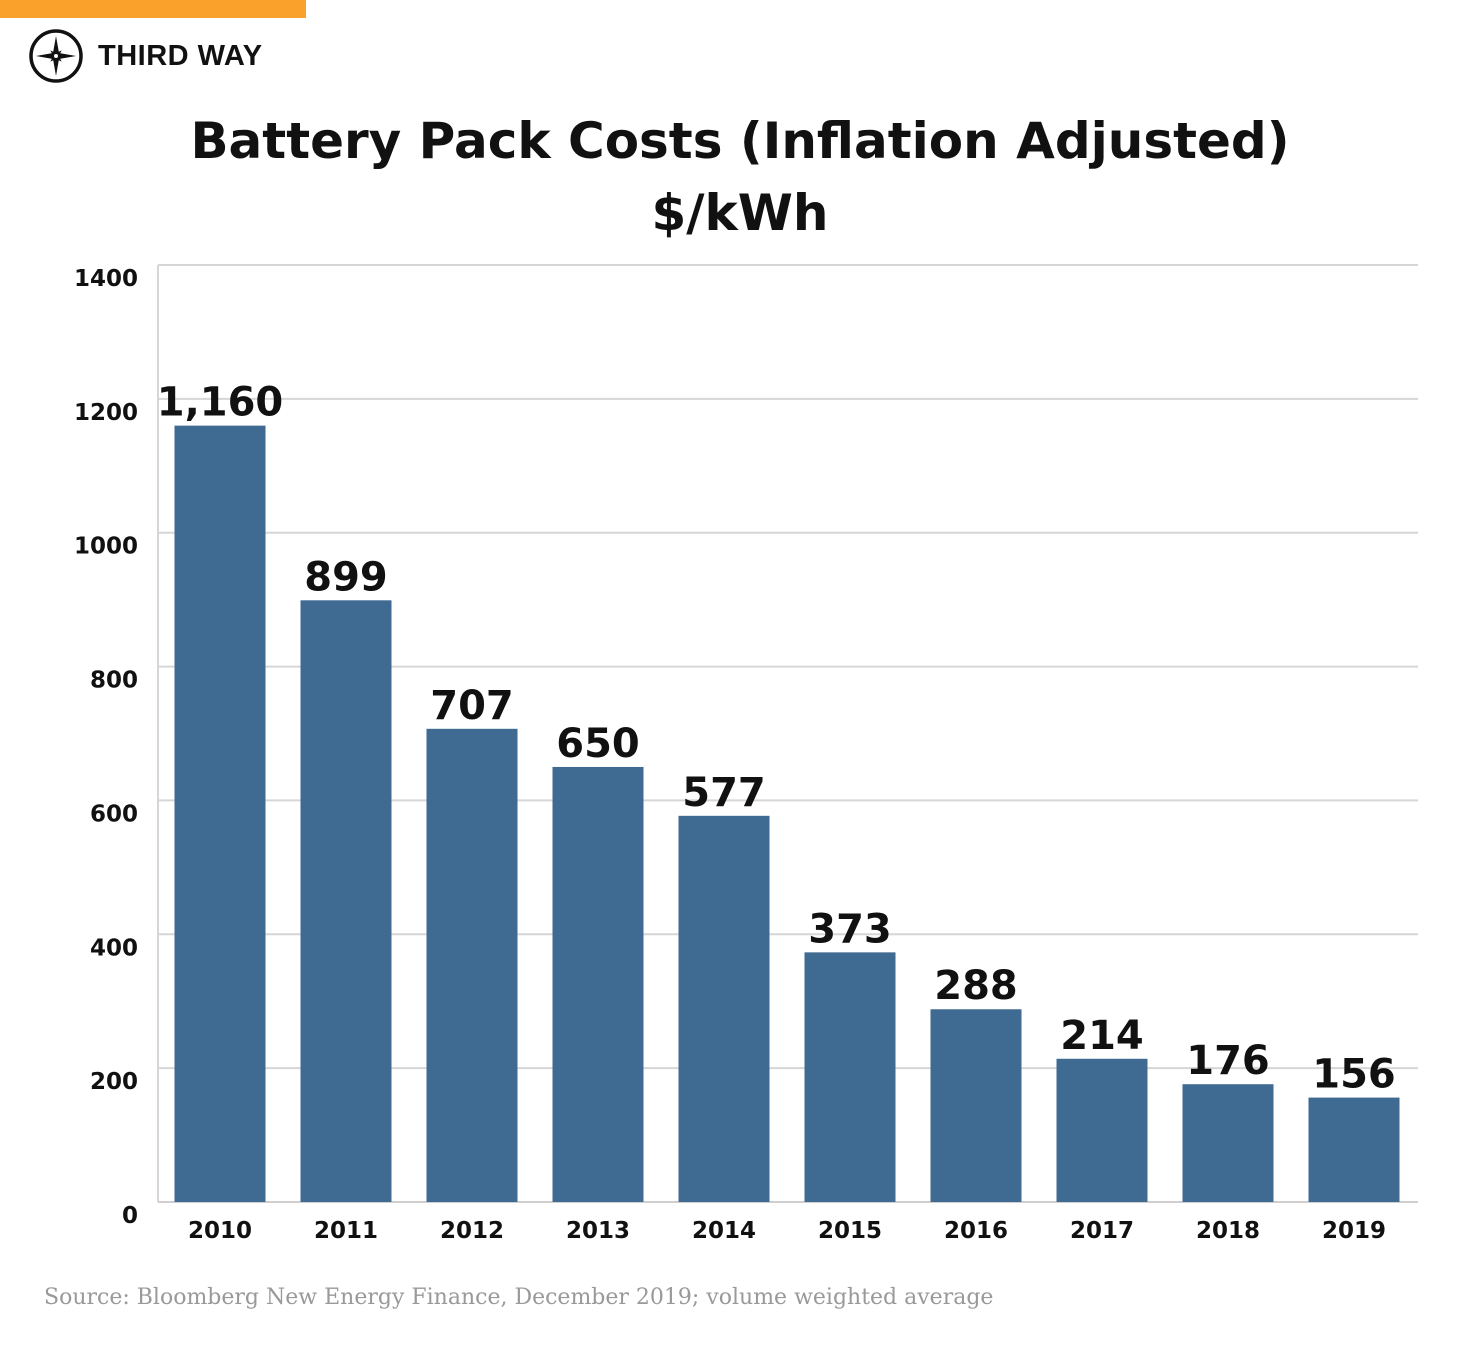  What do you see at coordinates (724, 1231) in the screenshot?
I see `x-tick-label: 2014` at bounding box center [724, 1231].